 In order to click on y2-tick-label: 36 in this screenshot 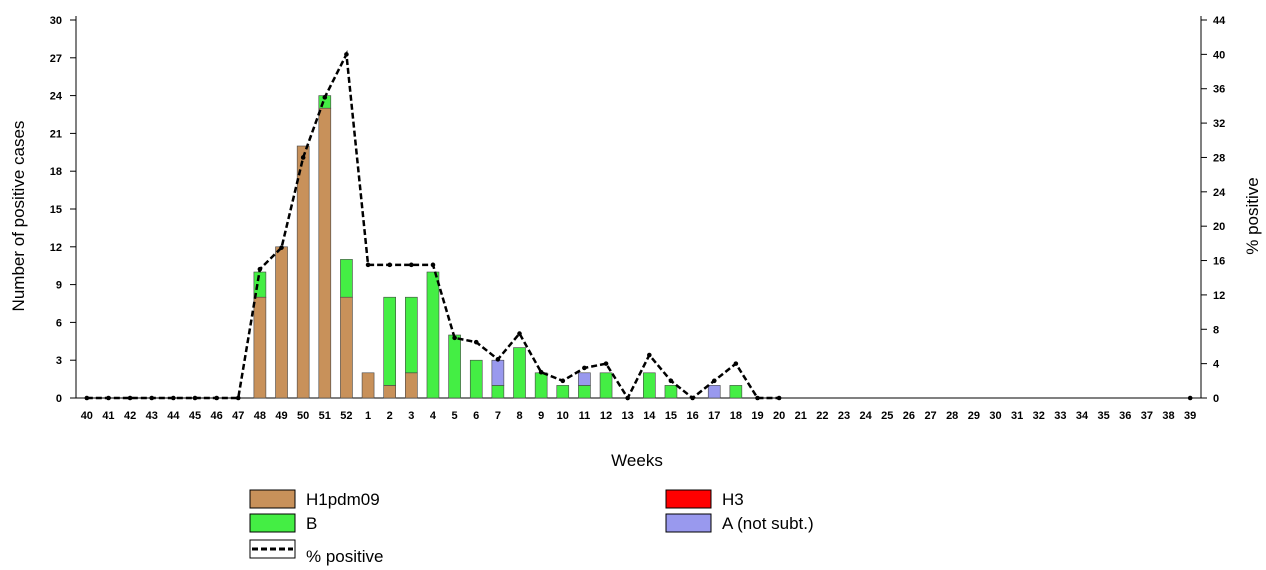, I will do `click(1219, 90)`.